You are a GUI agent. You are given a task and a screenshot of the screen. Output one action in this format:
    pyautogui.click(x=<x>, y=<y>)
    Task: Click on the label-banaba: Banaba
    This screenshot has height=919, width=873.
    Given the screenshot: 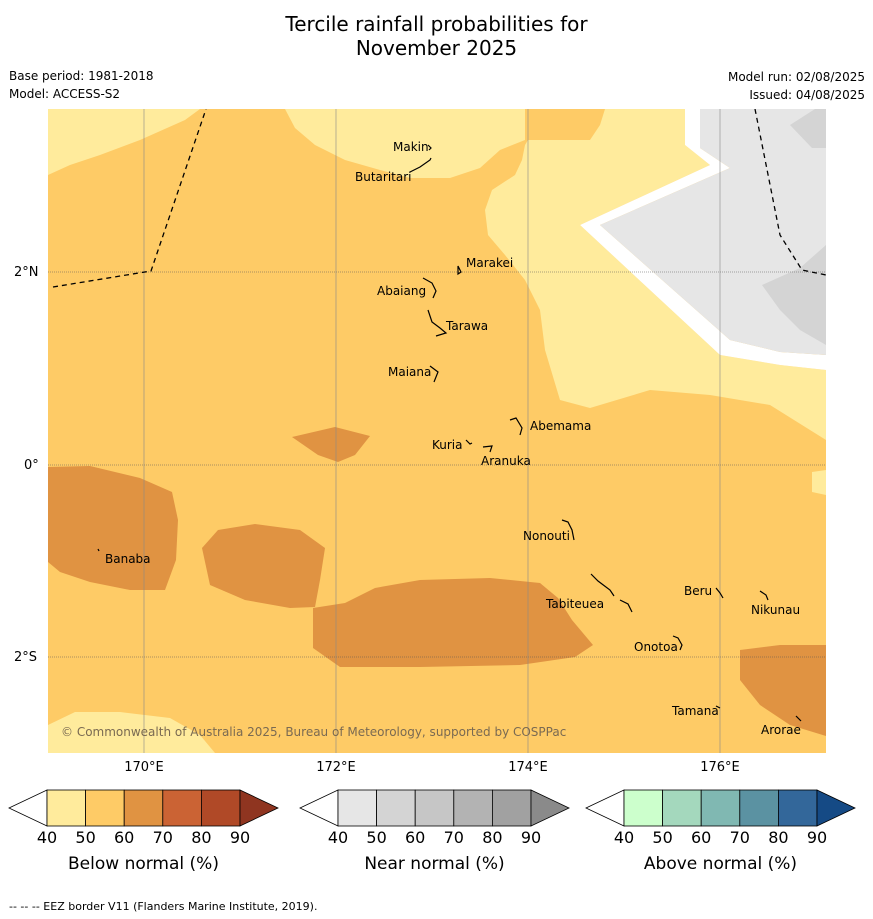 What is the action you would take?
    pyautogui.click(x=128, y=559)
    